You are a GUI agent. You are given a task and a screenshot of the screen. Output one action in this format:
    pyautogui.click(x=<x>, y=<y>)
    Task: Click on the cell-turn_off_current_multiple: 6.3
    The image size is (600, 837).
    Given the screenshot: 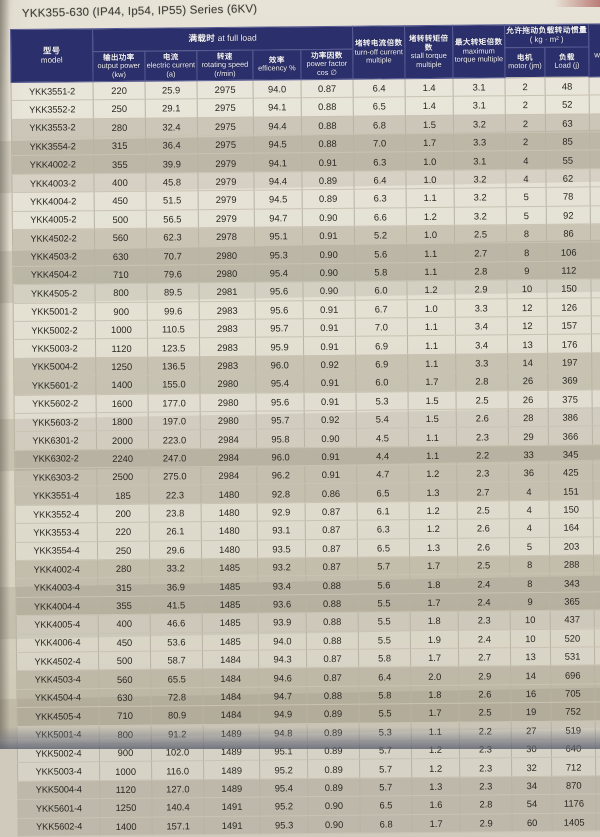 What is the action you would take?
    pyautogui.click(x=383, y=529)
    